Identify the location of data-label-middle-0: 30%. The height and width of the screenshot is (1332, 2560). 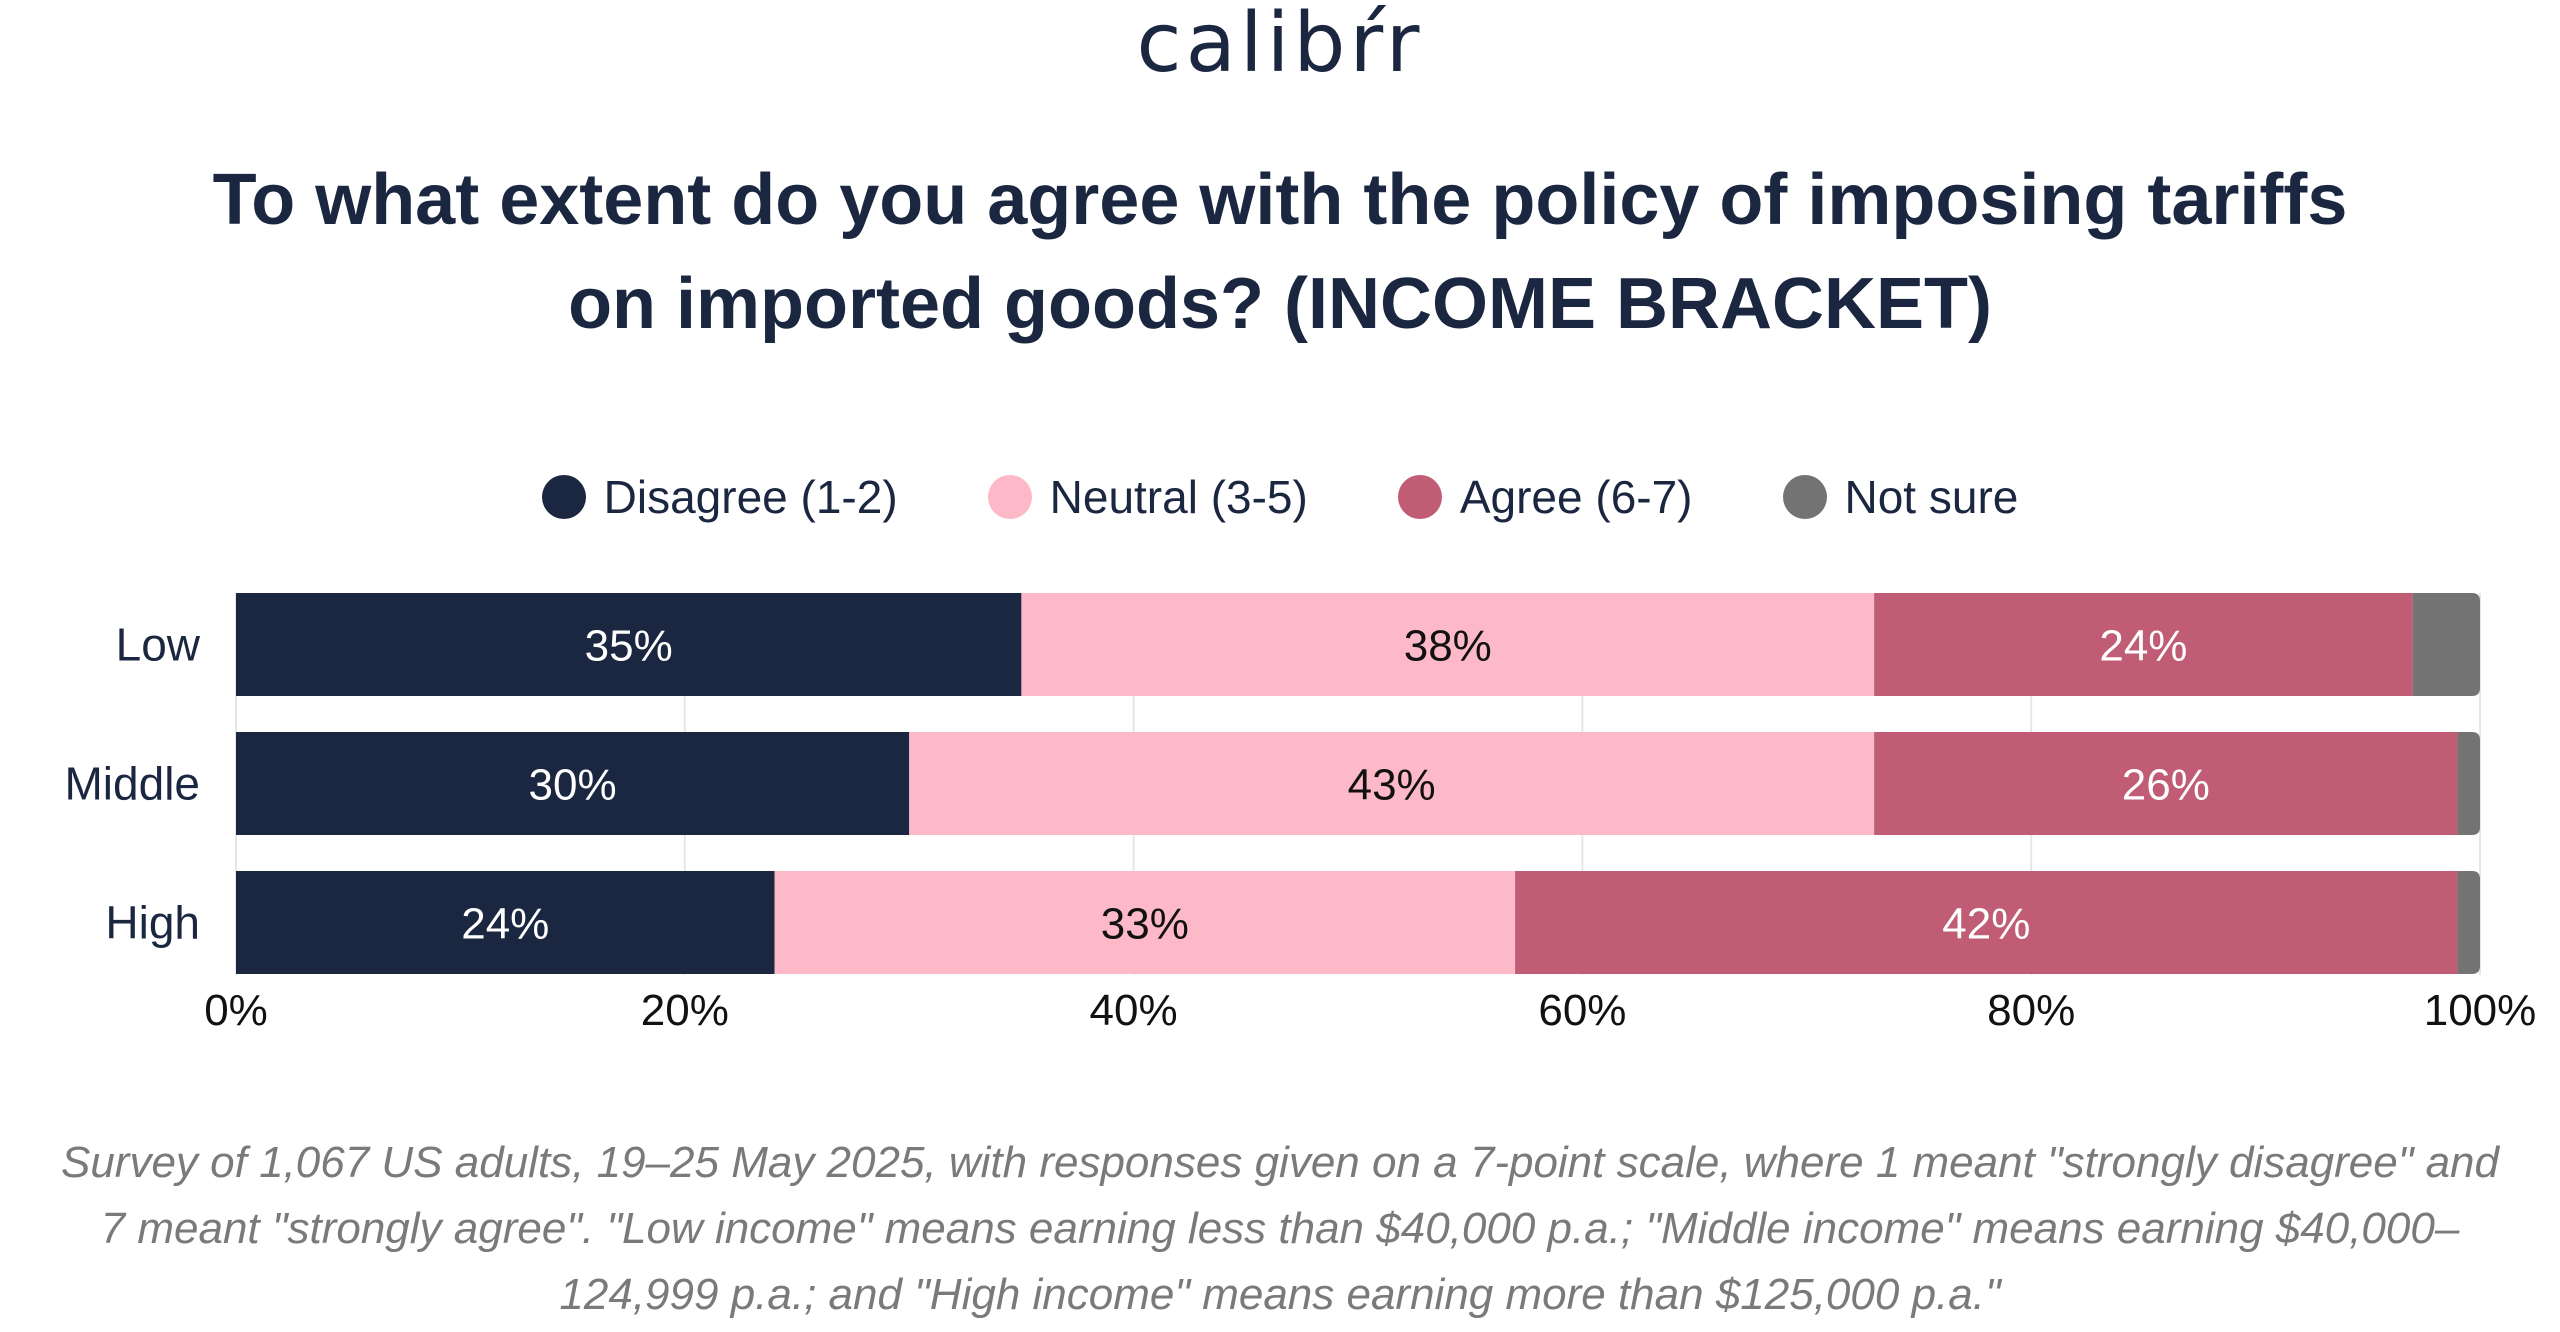
(573, 785).